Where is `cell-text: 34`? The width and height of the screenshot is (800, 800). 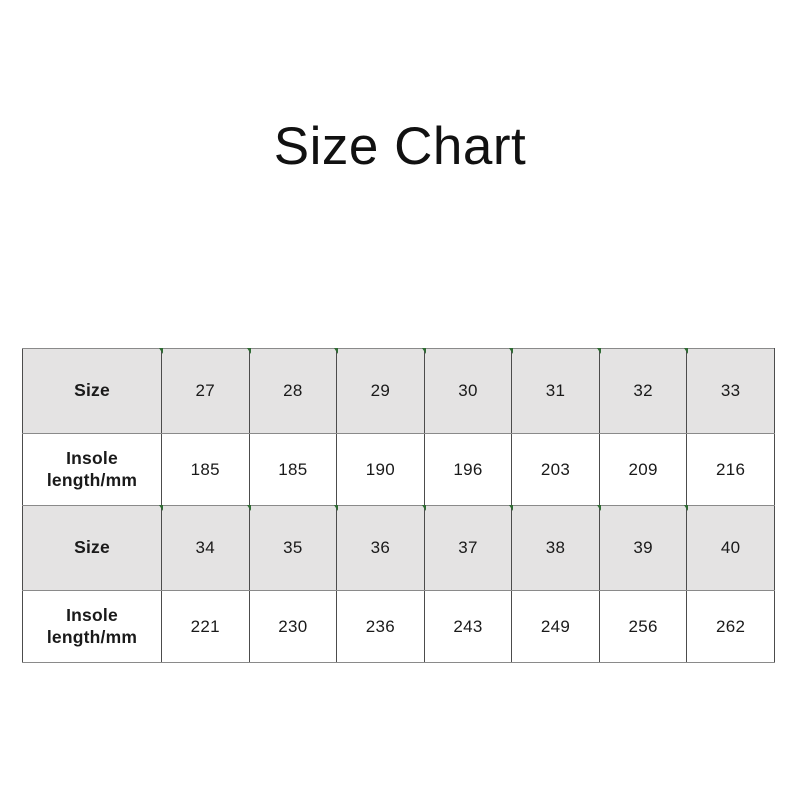
cell-text: 34 is located at coordinates (205, 547).